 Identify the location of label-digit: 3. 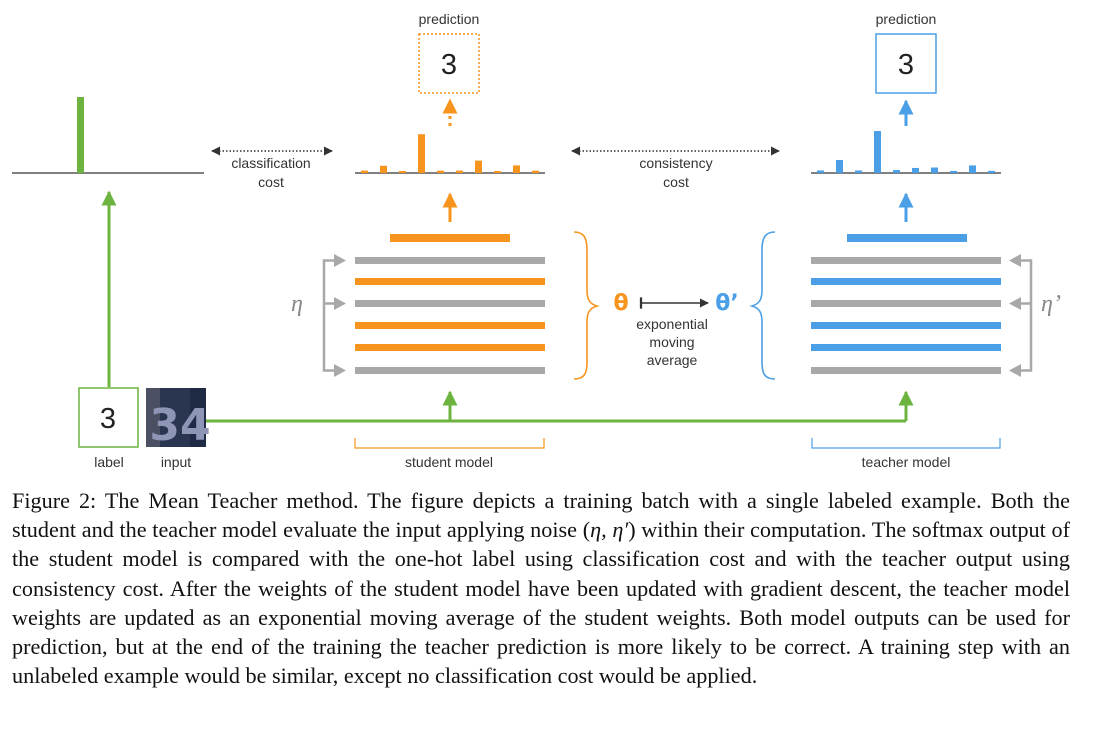
(108, 419).